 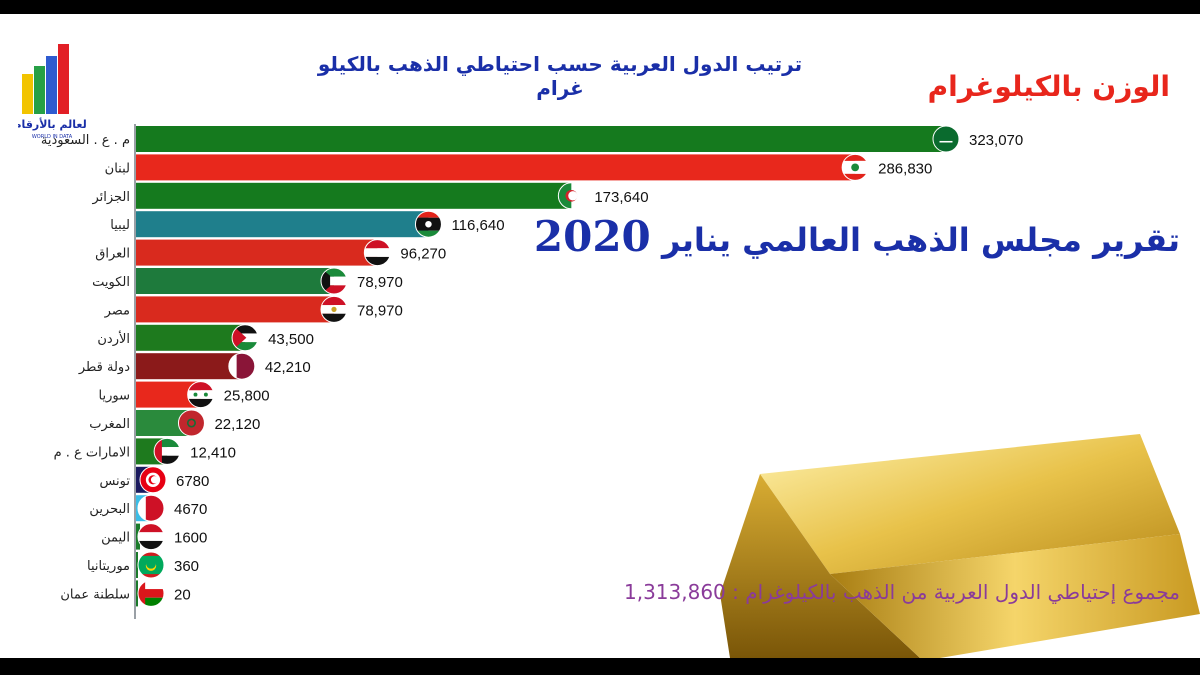 I want to click on yemen-flag-icon, so click(x=151, y=537).